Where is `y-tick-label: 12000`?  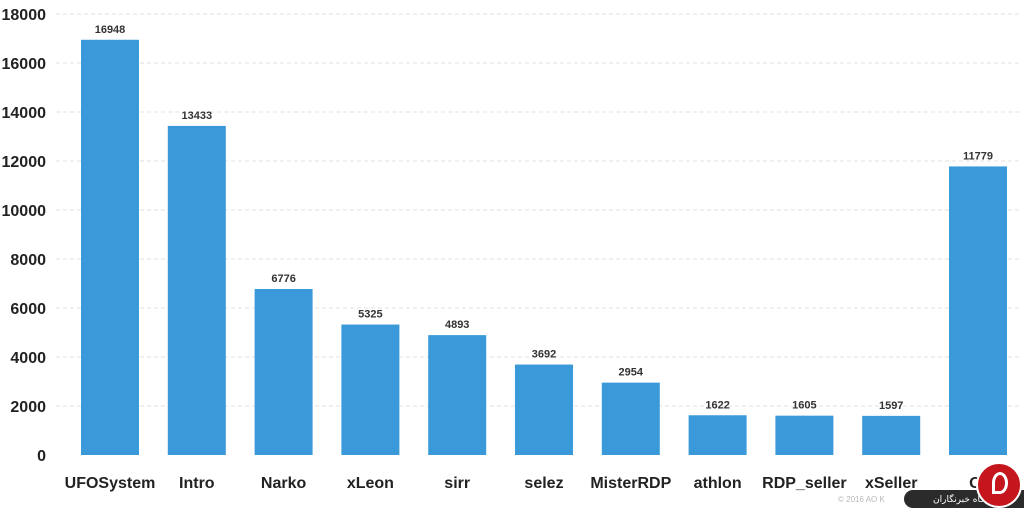
y-tick-label: 12000 is located at coordinates (24, 162).